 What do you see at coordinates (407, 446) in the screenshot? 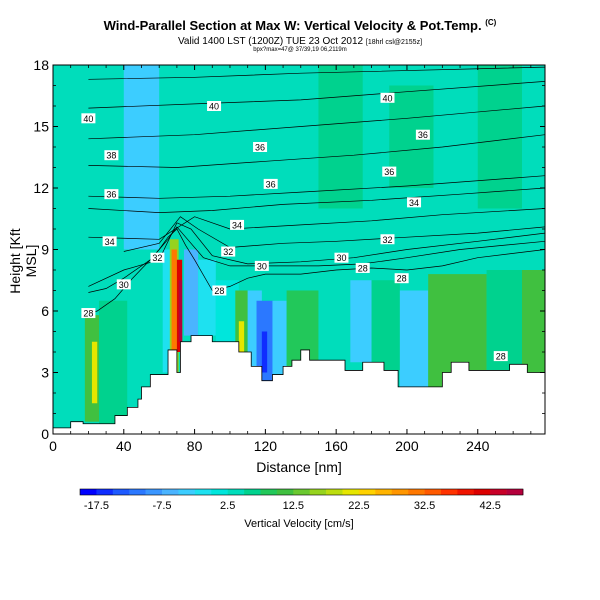
I see `x-tick-label: 200` at bounding box center [407, 446].